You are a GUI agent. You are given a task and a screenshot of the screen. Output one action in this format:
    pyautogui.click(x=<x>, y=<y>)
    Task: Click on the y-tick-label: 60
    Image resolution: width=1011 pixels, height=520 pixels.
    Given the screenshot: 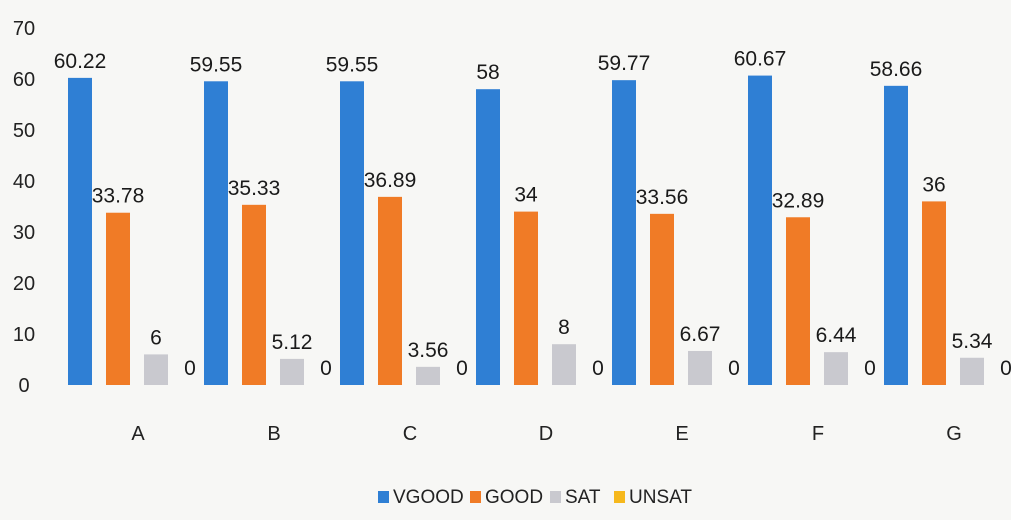 What is the action you would take?
    pyautogui.click(x=24, y=80)
    